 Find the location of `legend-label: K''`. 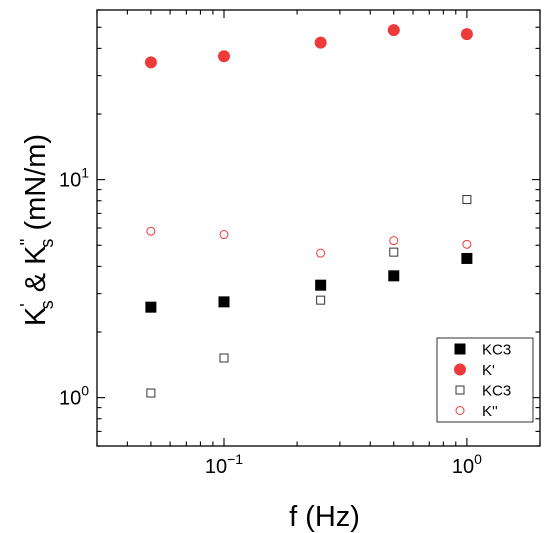

legend-label: K'' is located at coordinates (490, 411).